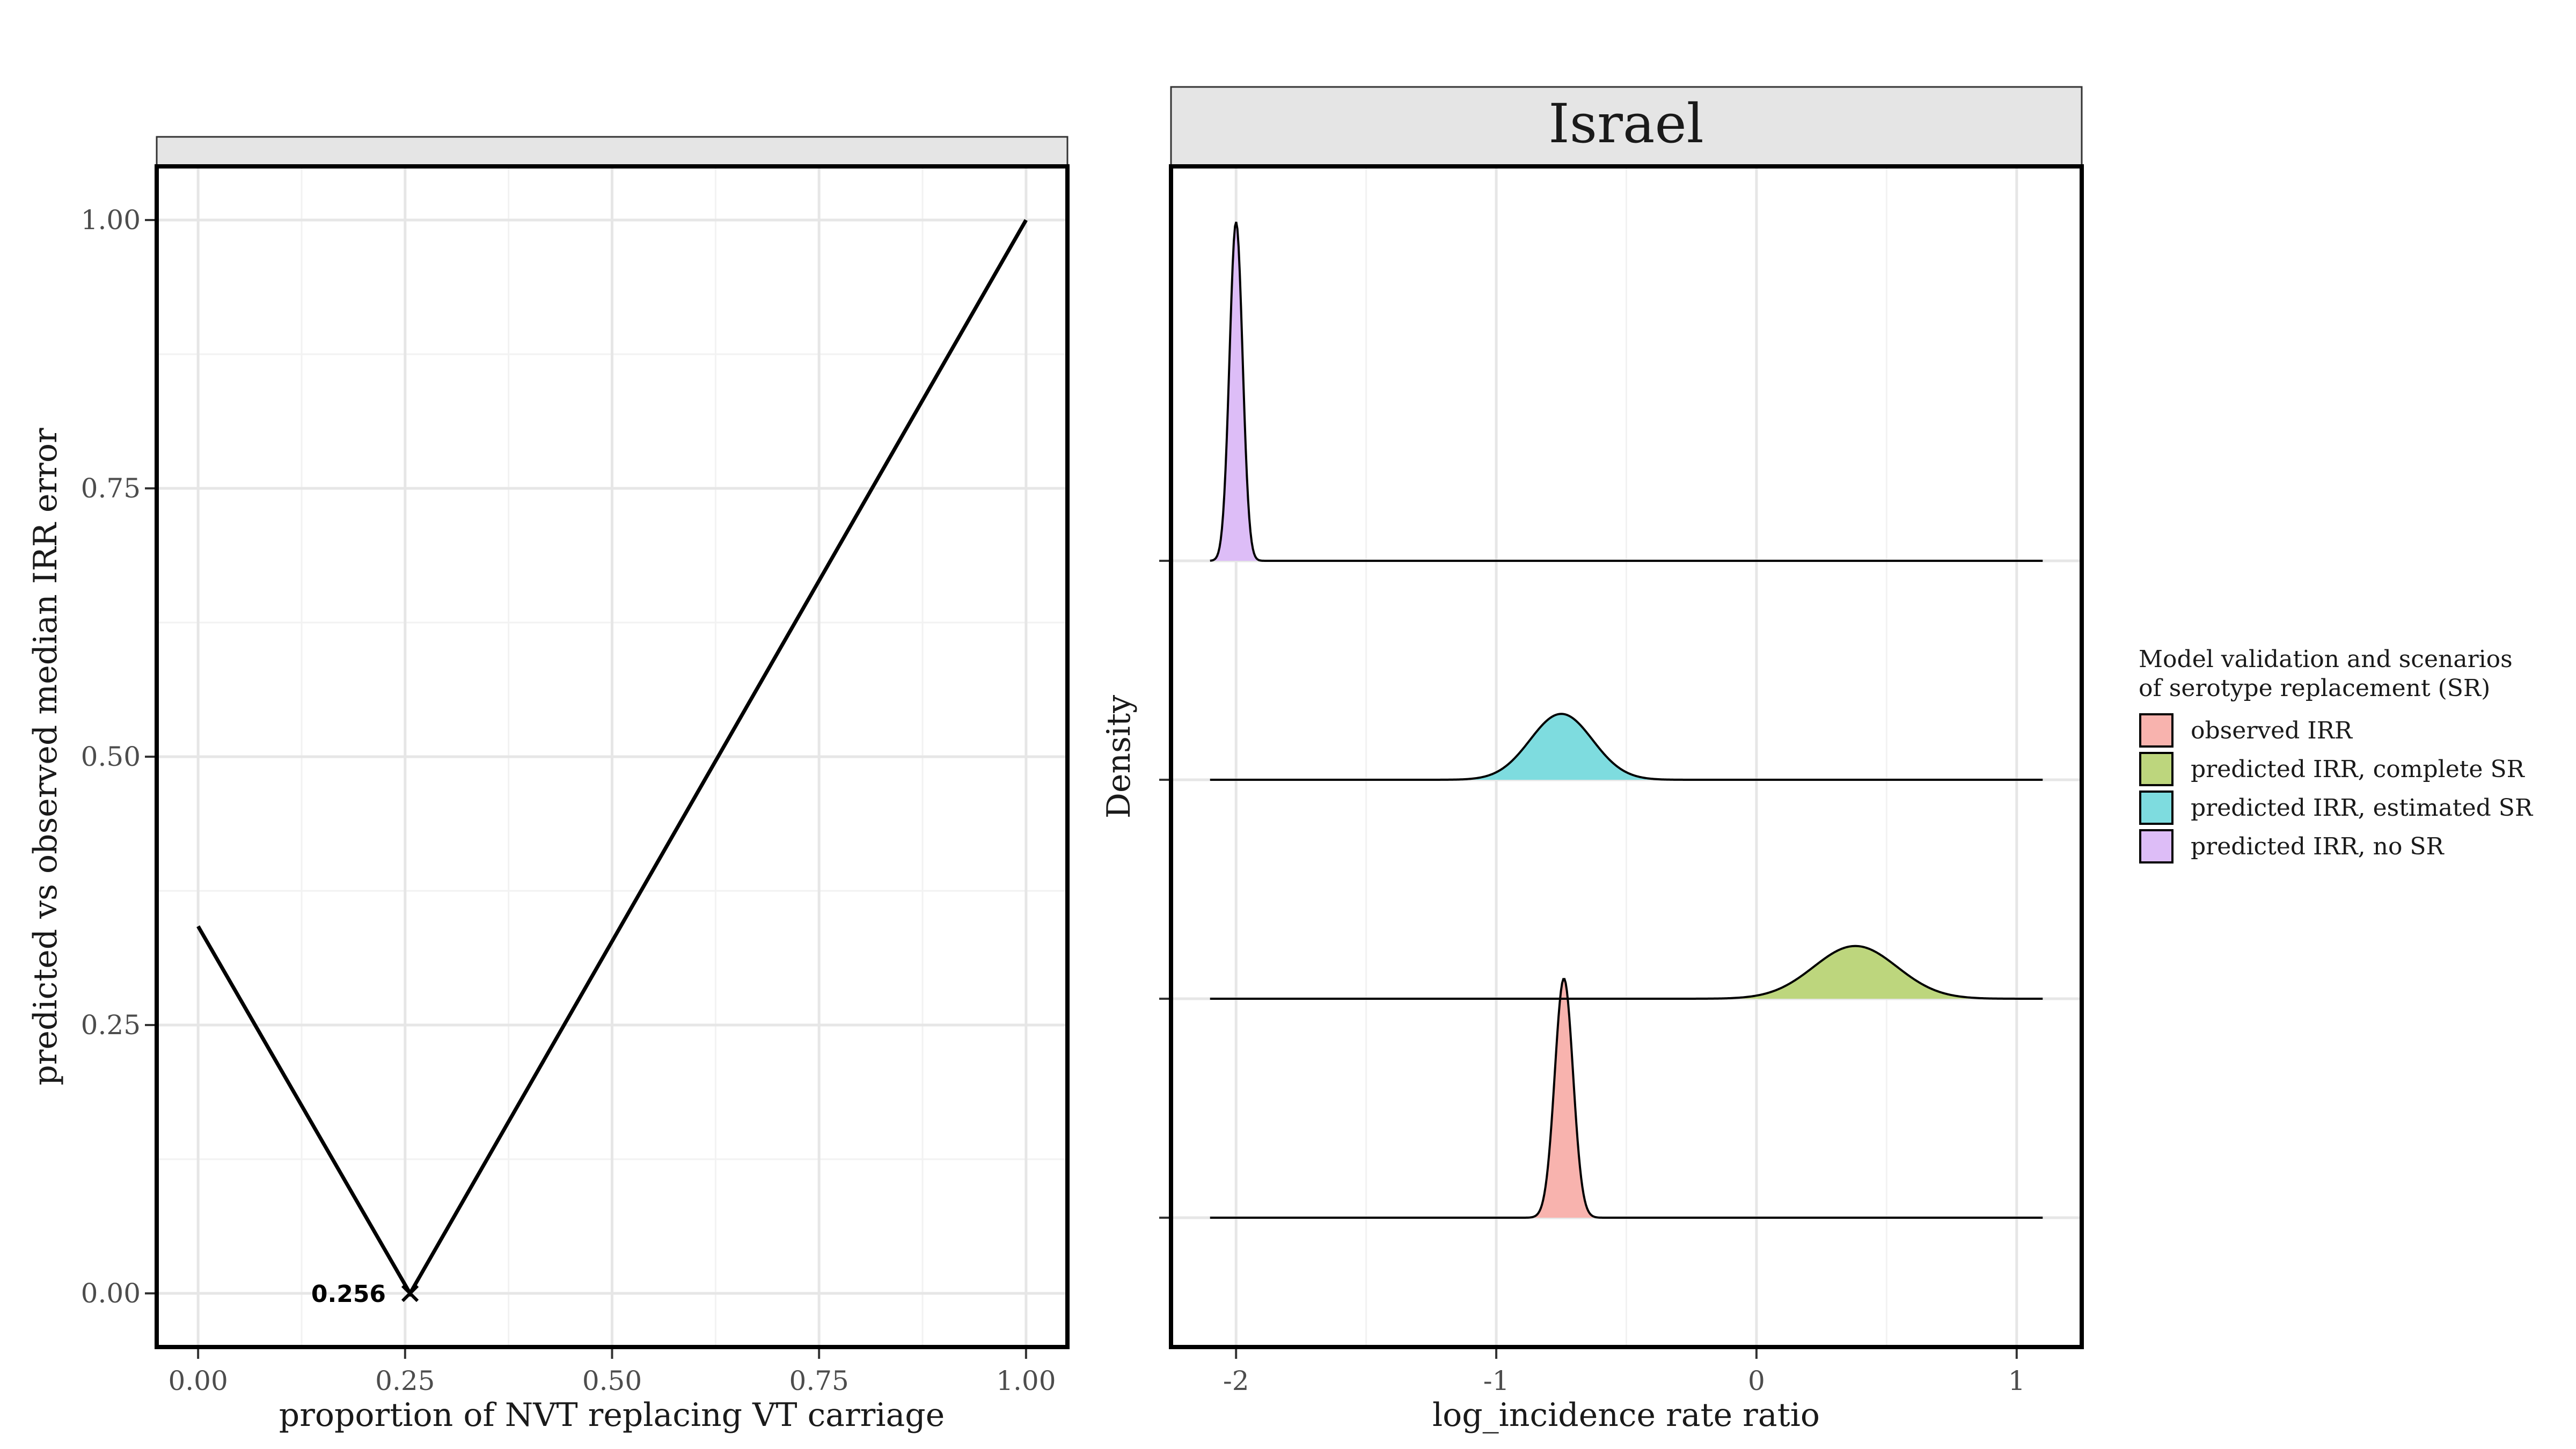 This screenshot has width=2576, height=1449. What do you see at coordinates (2016, 1380) in the screenshot?
I see `right-x-tick-label: 1` at bounding box center [2016, 1380].